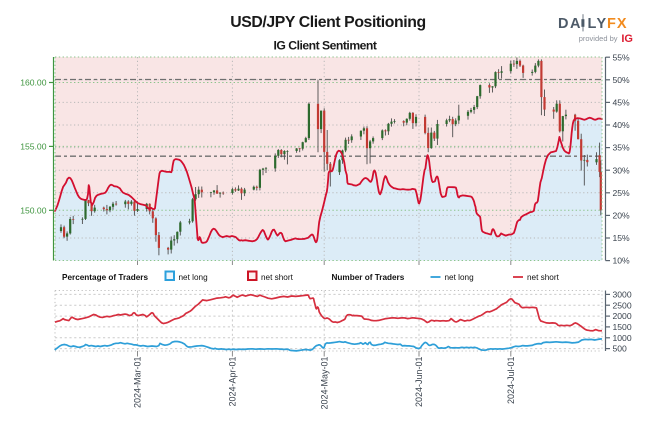 Image resolution: width=653 pixels, height=421 pixels. I want to click on svg-text: 500, so click(620, 349).